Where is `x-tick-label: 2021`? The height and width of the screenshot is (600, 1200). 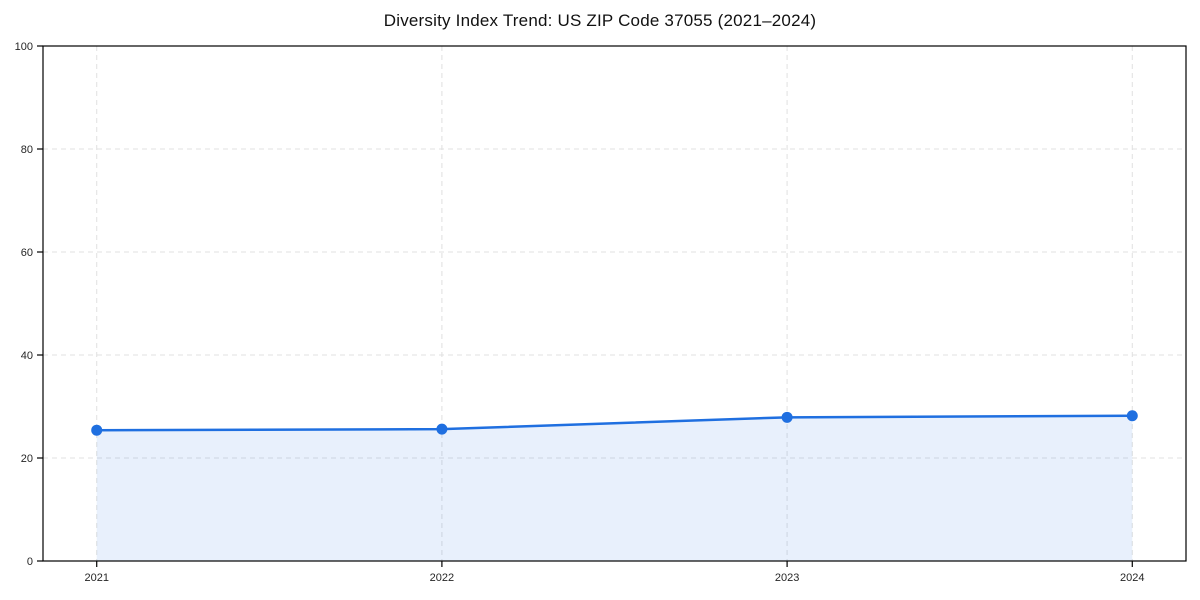 x-tick-label: 2021 is located at coordinates (96, 578).